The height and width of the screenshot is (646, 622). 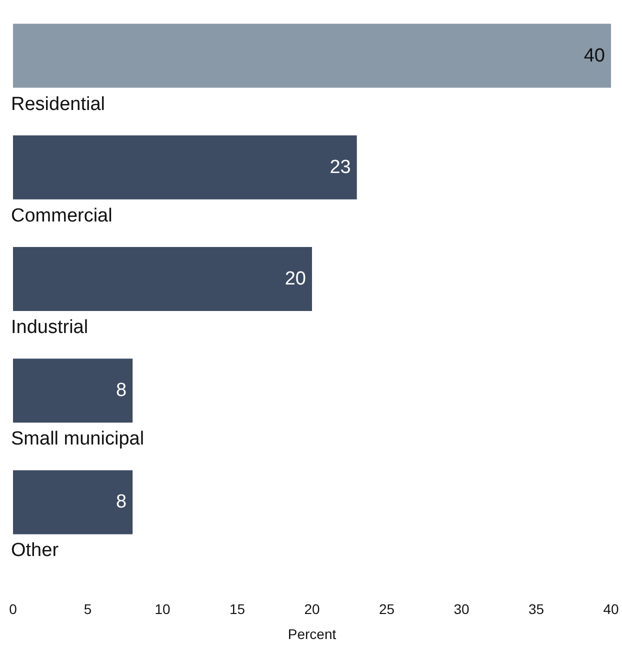 What do you see at coordinates (58, 104) in the screenshot?
I see `y-tick-label: Residential` at bounding box center [58, 104].